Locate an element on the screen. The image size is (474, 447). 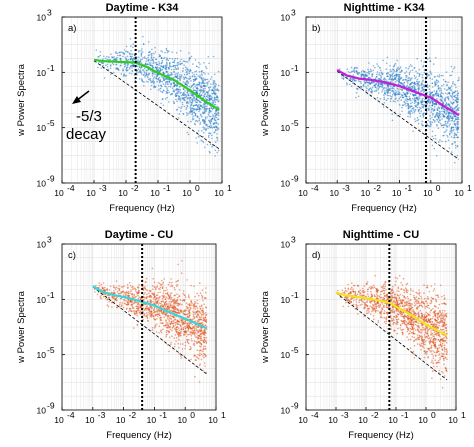
annotation-text-line1: -5/3 is located at coordinates (89, 116).